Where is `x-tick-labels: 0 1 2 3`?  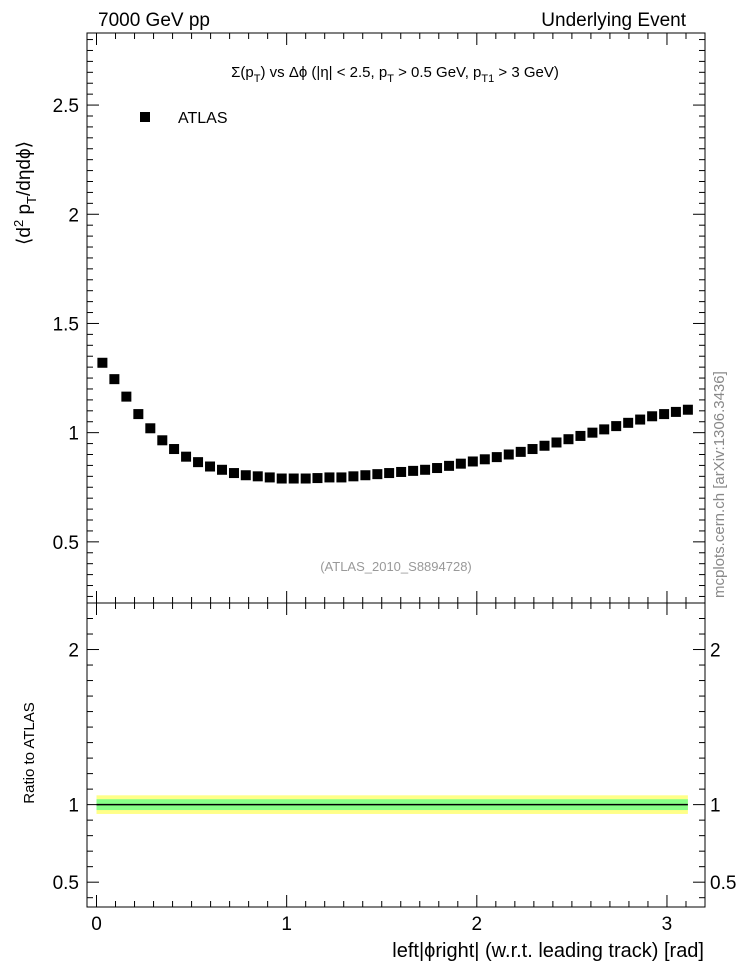
x-tick-labels: 0 1 2 3 is located at coordinates (381, 924).